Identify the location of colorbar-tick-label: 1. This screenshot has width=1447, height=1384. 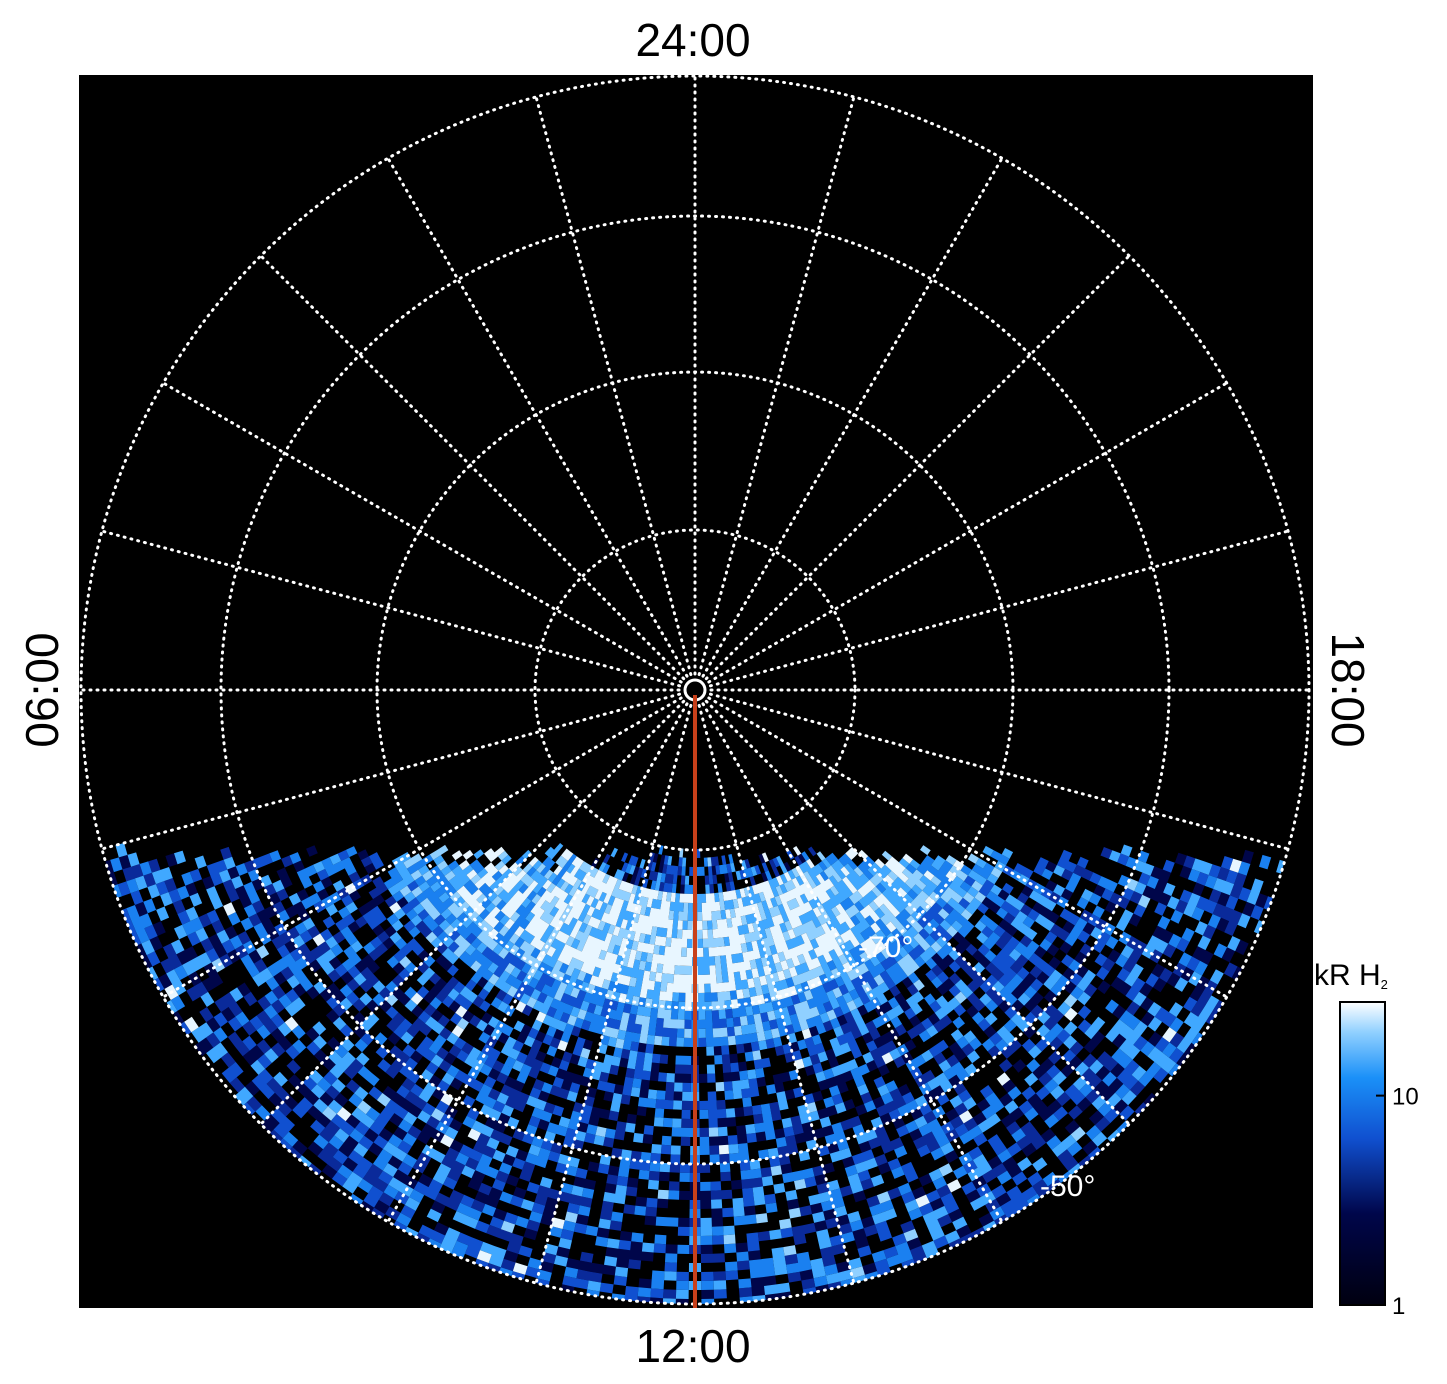
(1398, 1306).